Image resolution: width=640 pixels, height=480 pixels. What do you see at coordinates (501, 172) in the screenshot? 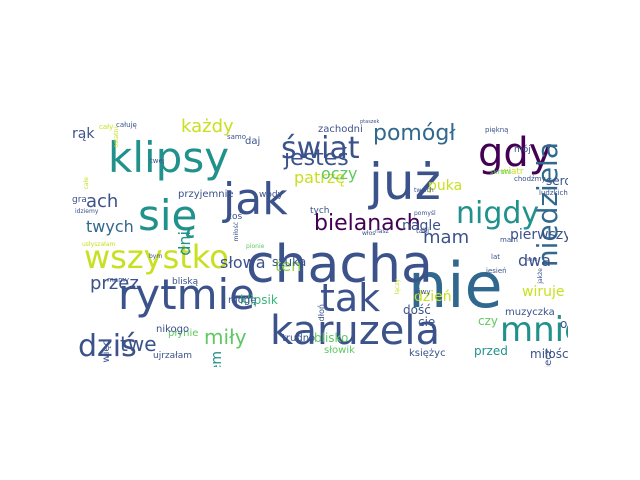
I see `word-71: skroni` at bounding box center [501, 172].